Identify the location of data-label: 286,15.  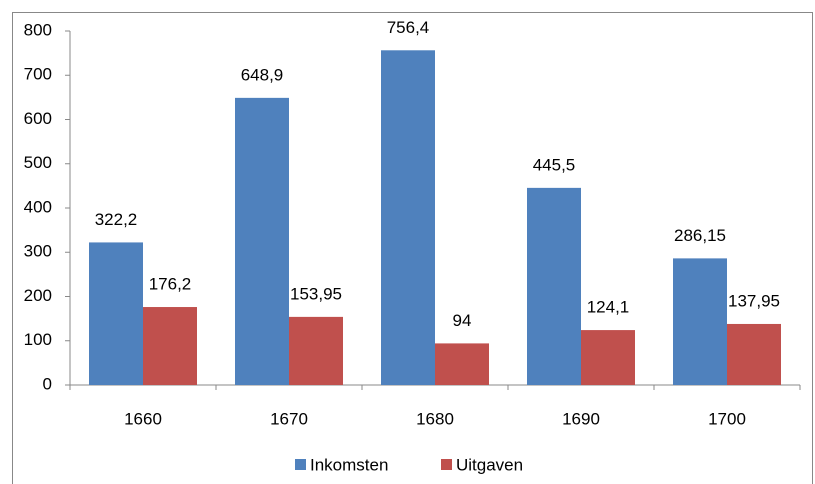
(700, 235).